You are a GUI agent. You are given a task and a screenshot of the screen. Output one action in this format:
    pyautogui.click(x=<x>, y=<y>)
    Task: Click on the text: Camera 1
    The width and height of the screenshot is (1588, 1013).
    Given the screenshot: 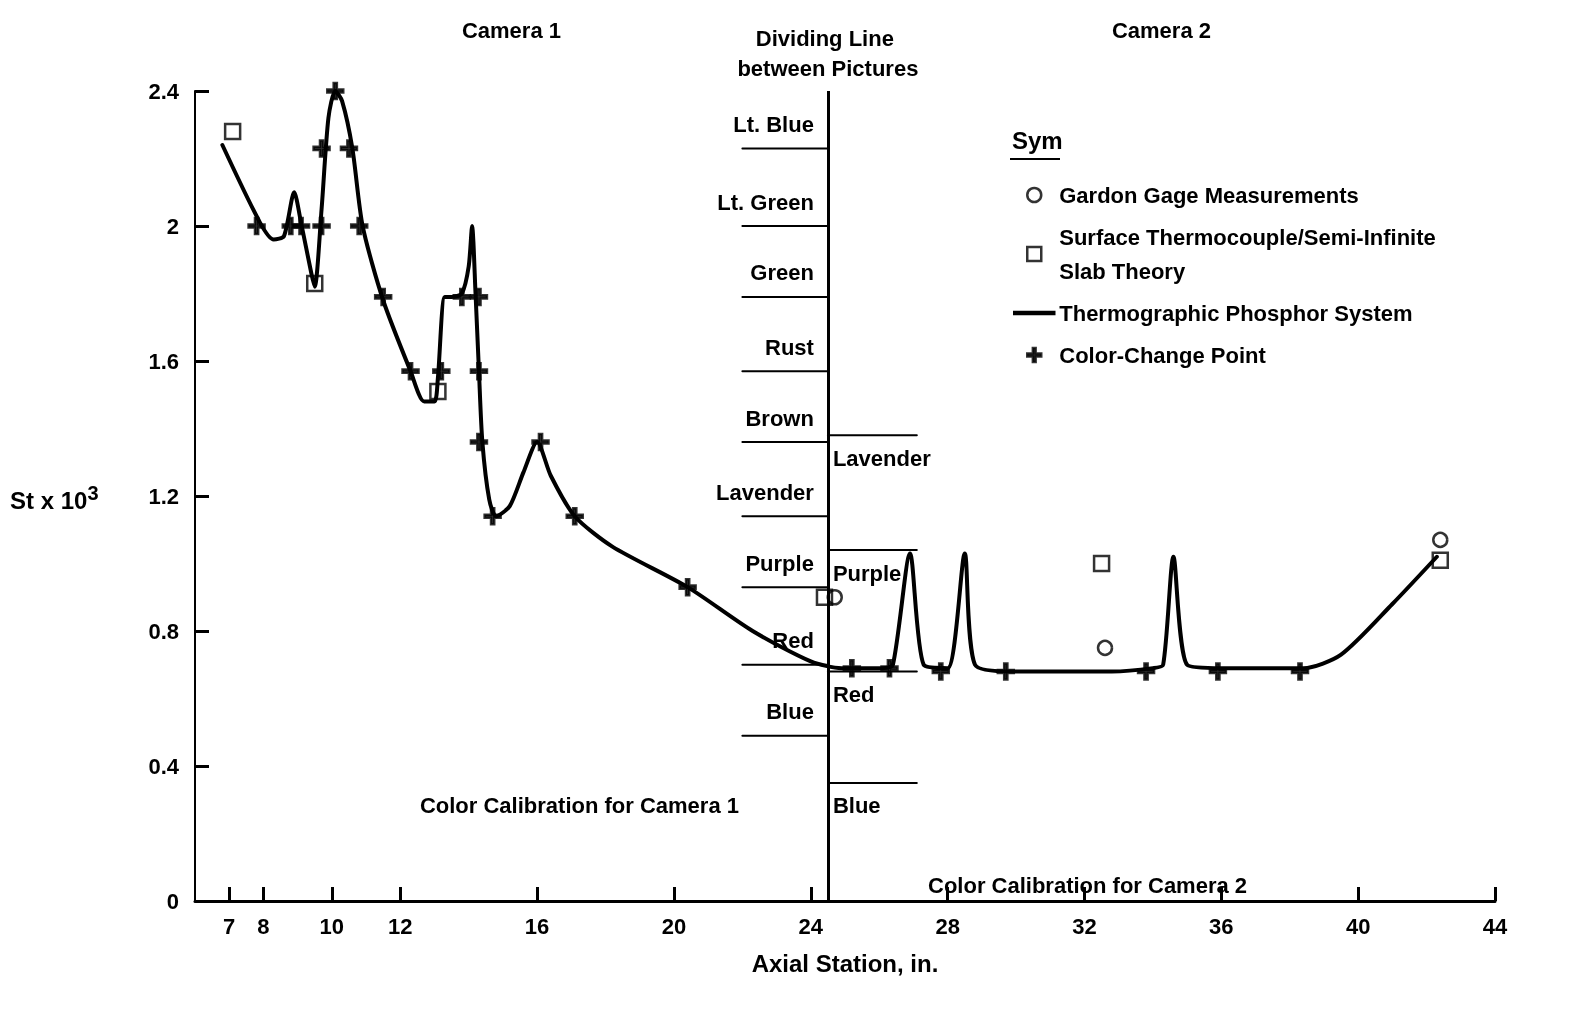 What is the action you would take?
    pyautogui.click(x=511, y=30)
    